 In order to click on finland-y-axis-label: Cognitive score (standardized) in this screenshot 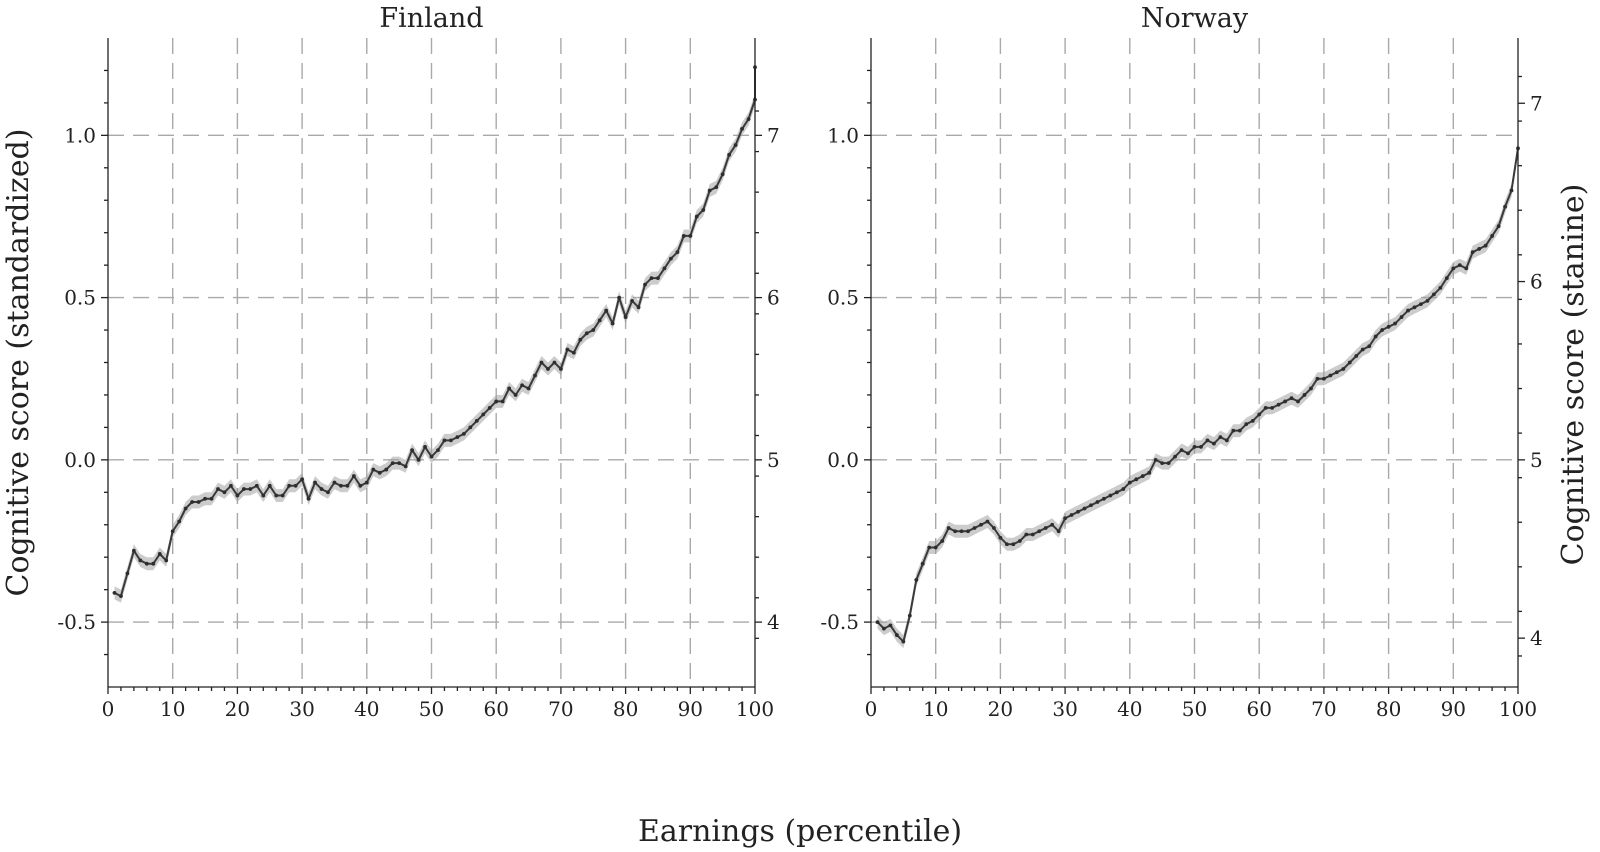, I will do `click(18, 363)`.